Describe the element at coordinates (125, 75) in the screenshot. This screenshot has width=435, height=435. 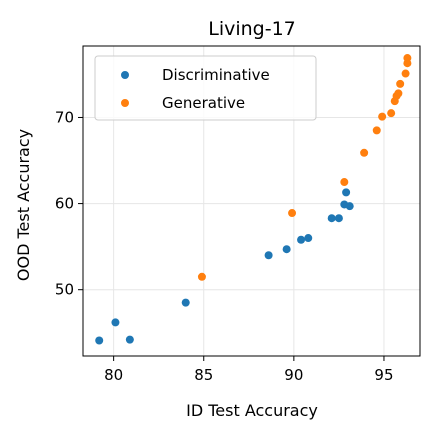
I see `legend-marker-discriminative` at that location.